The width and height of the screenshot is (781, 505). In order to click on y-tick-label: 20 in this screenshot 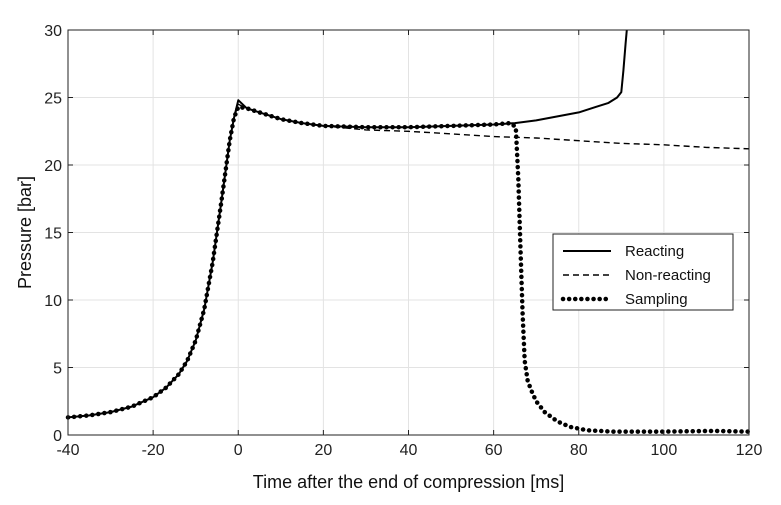, I will do `click(53, 166)`.